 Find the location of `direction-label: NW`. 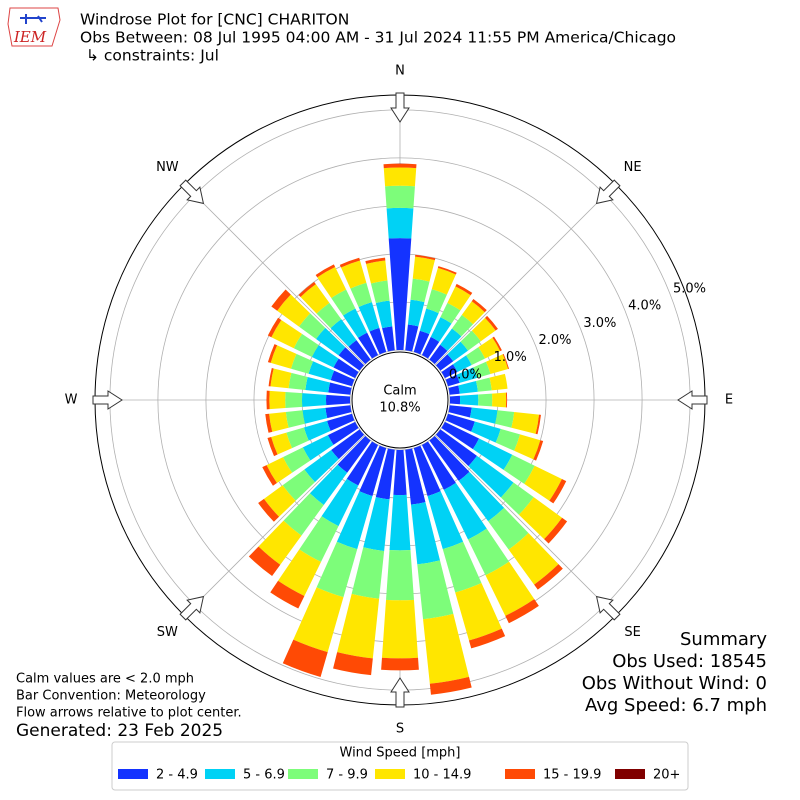

direction-label: NW is located at coordinates (167, 167).